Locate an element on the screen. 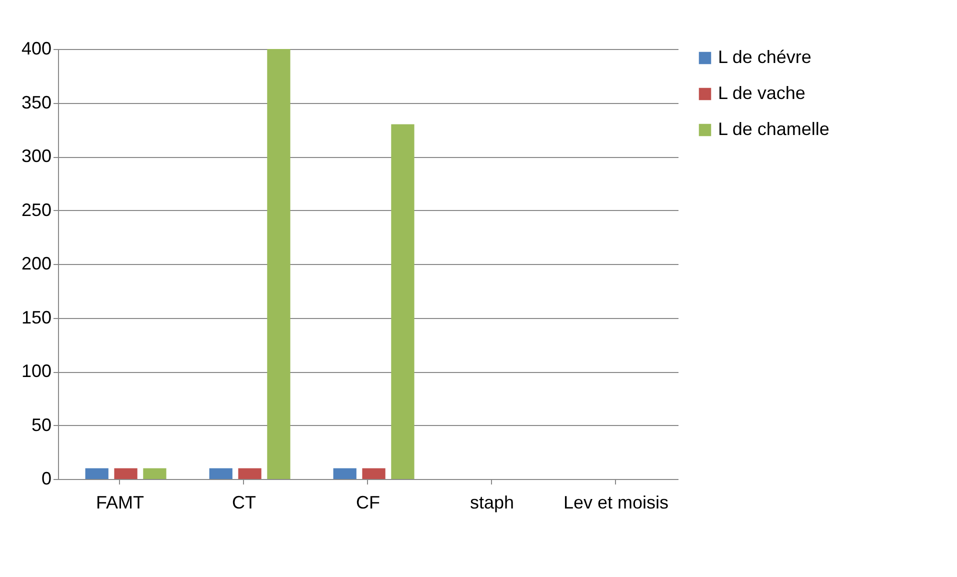  y-tick-label: 200 is located at coordinates (36, 264).